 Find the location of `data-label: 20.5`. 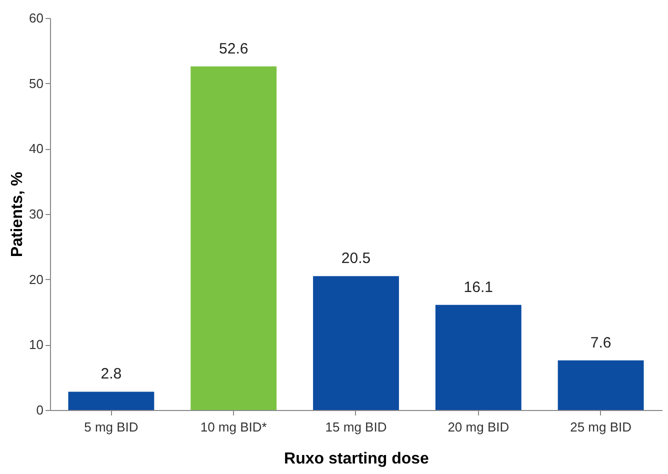

data-label: 20.5 is located at coordinates (356, 259).